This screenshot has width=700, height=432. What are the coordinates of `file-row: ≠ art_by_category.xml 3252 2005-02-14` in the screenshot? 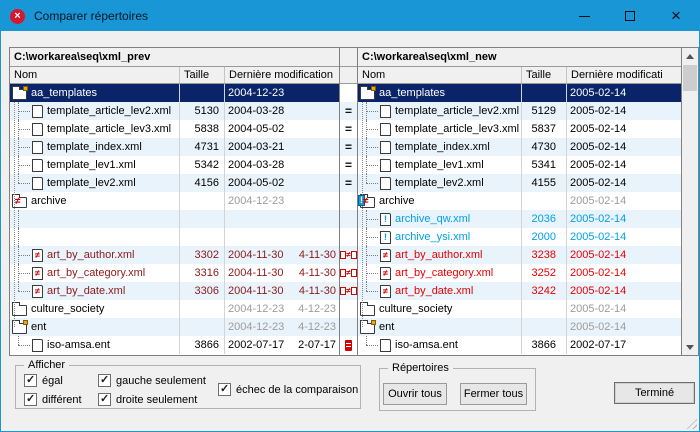 It's located at (519, 273).